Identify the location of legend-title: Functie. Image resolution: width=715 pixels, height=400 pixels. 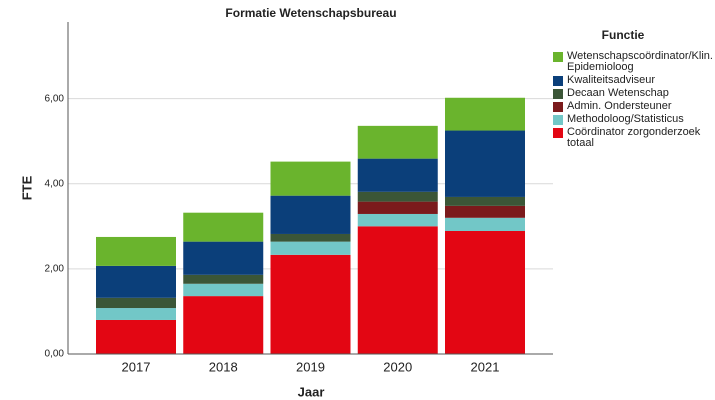
(623, 35).